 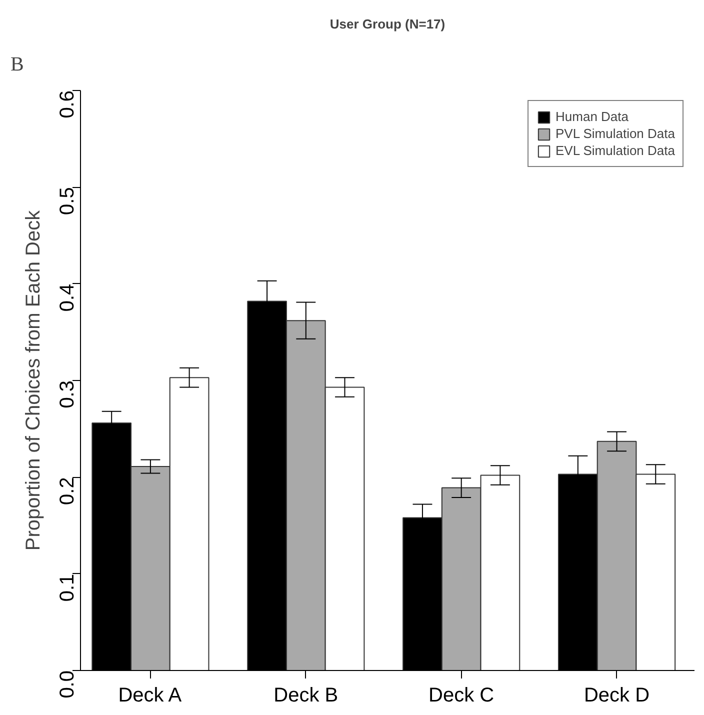 What do you see at coordinates (67, 201) in the screenshot?
I see `y-tick-label: 0.5` at bounding box center [67, 201].